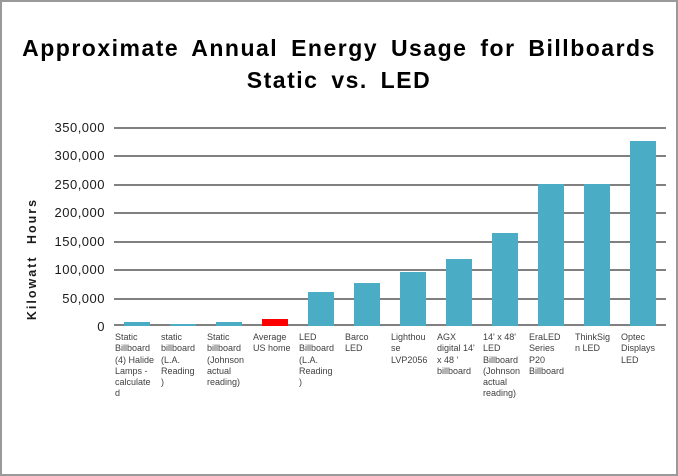  Describe the element at coordinates (357, 343) in the screenshot. I see `x-category-label: Barco LED` at that location.